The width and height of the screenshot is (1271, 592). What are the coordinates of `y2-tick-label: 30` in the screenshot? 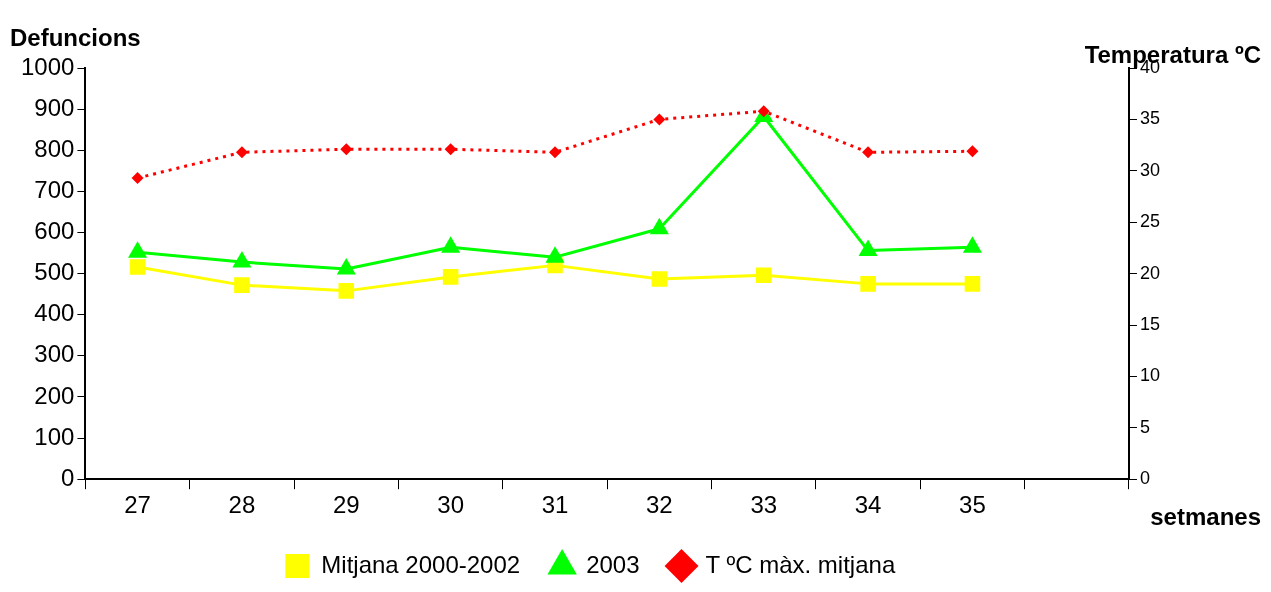 It's located at (1150, 169).